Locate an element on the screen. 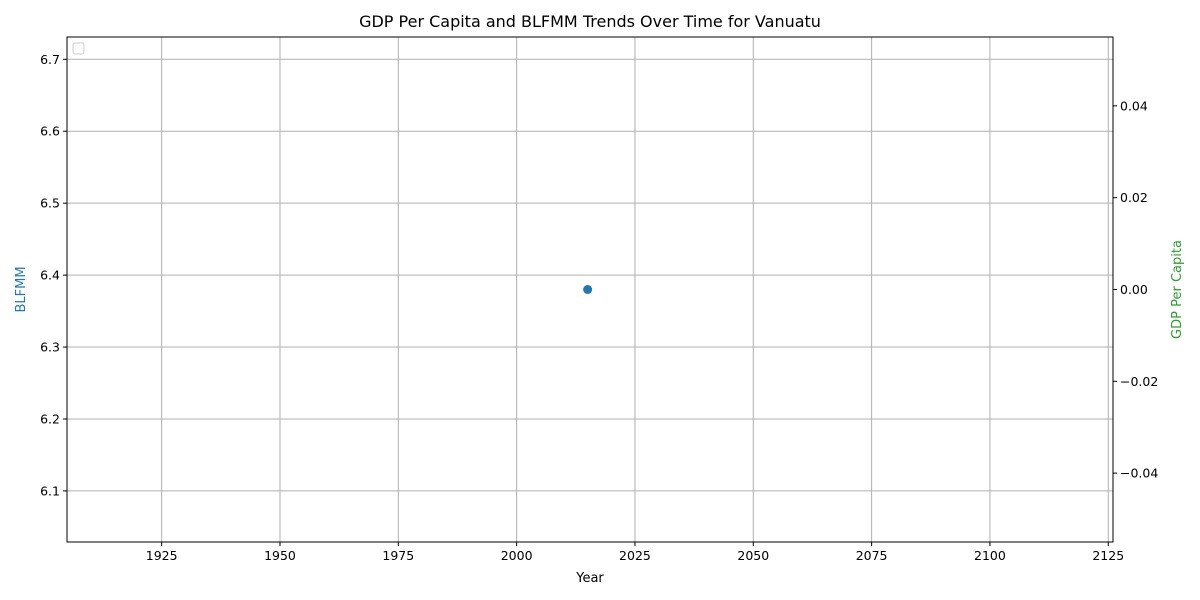 The width and height of the screenshot is (1200, 600). x-tick-label: 2025 is located at coordinates (635, 555).